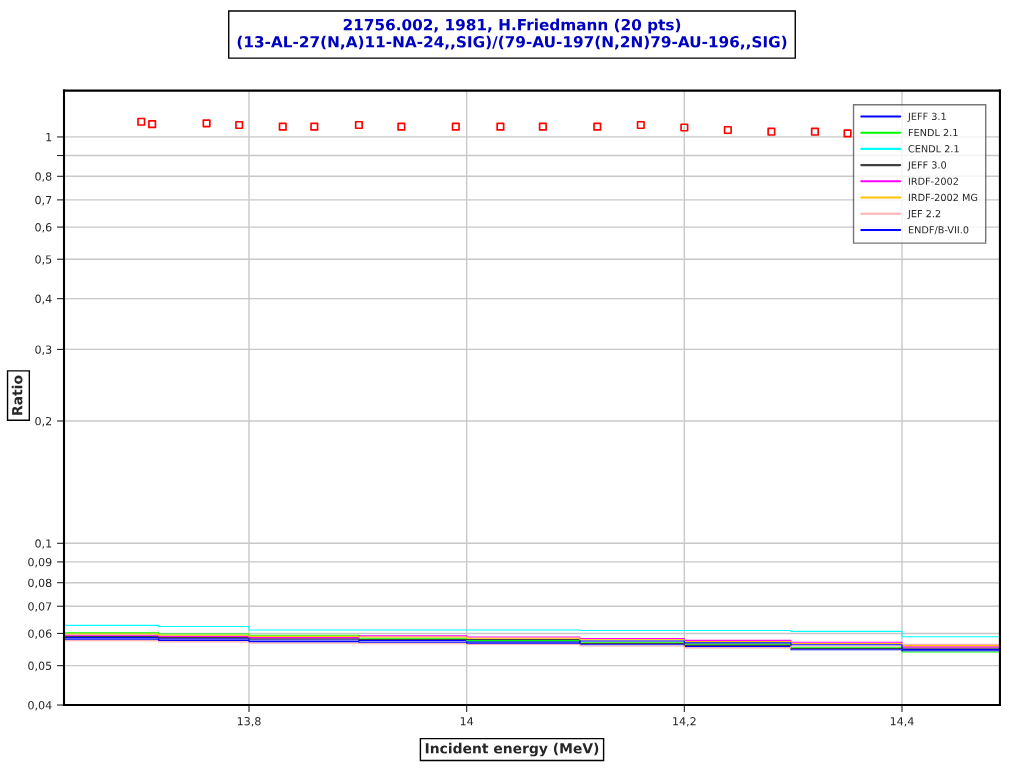 The image size is (1024, 768). Describe the element at coordinates (40, 583) in the screenshot. I see `y-tick-label: 0,08` at that location.